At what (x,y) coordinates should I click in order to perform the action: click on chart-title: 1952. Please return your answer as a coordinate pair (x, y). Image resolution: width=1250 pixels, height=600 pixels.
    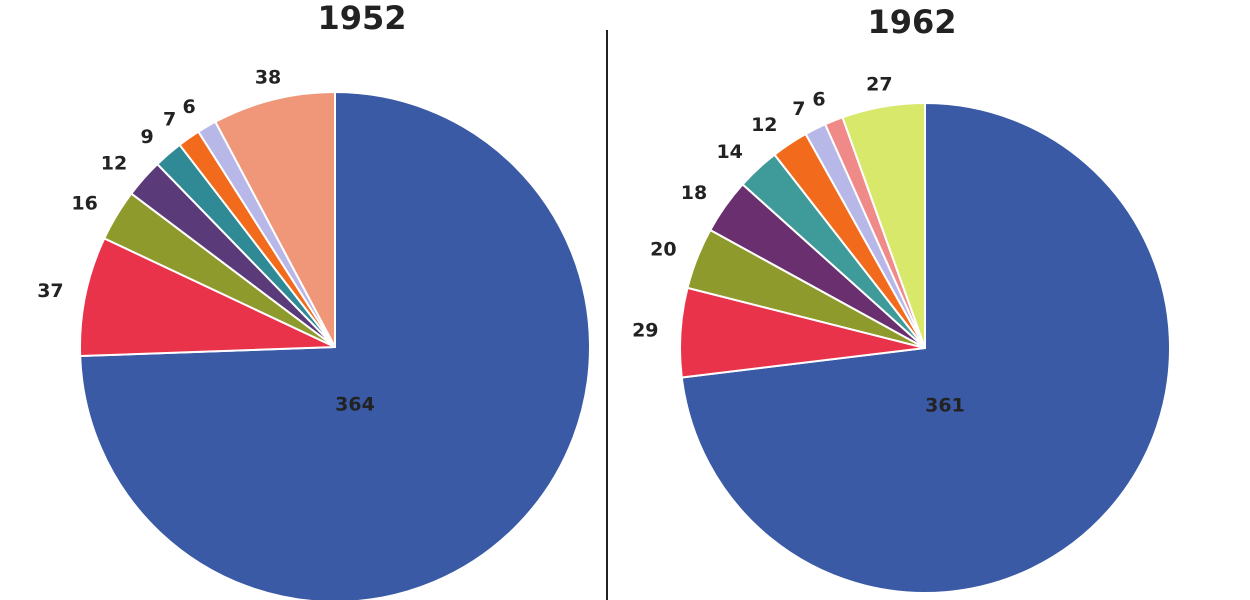
    Looking at the image, I should click on (361, 18).